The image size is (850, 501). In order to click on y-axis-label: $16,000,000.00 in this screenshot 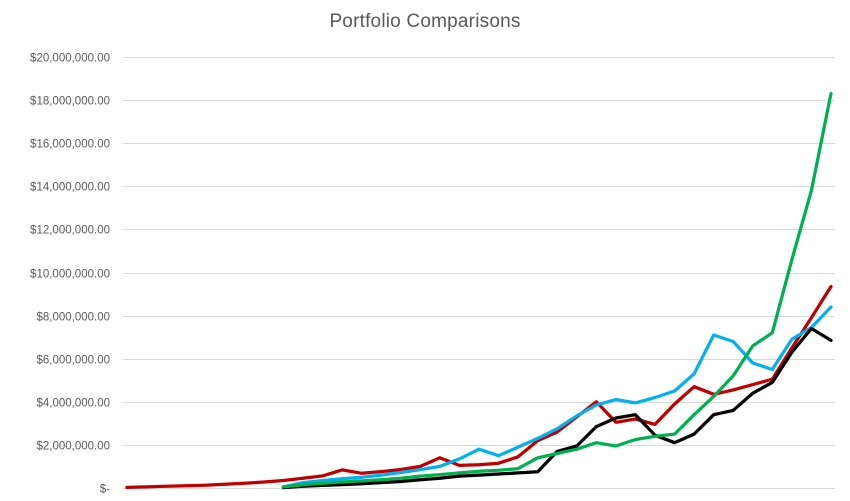, I will do `click(70, 145)`.